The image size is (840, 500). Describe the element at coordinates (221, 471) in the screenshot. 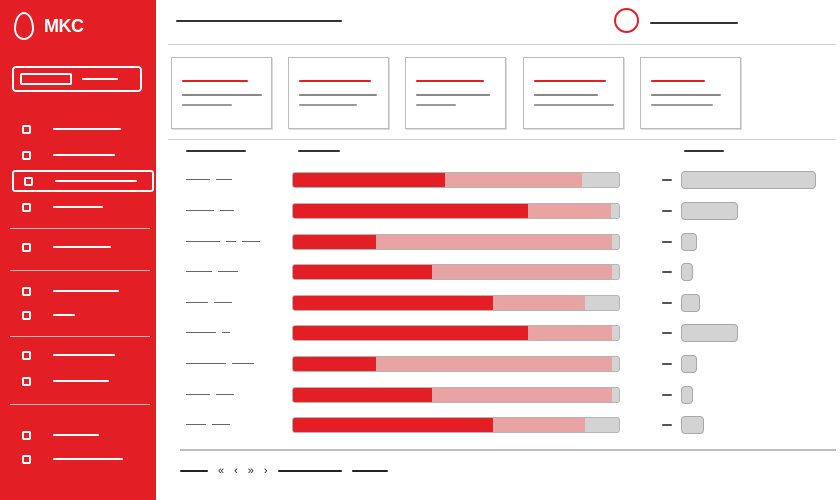

I see `first-page-button: «` at that location.